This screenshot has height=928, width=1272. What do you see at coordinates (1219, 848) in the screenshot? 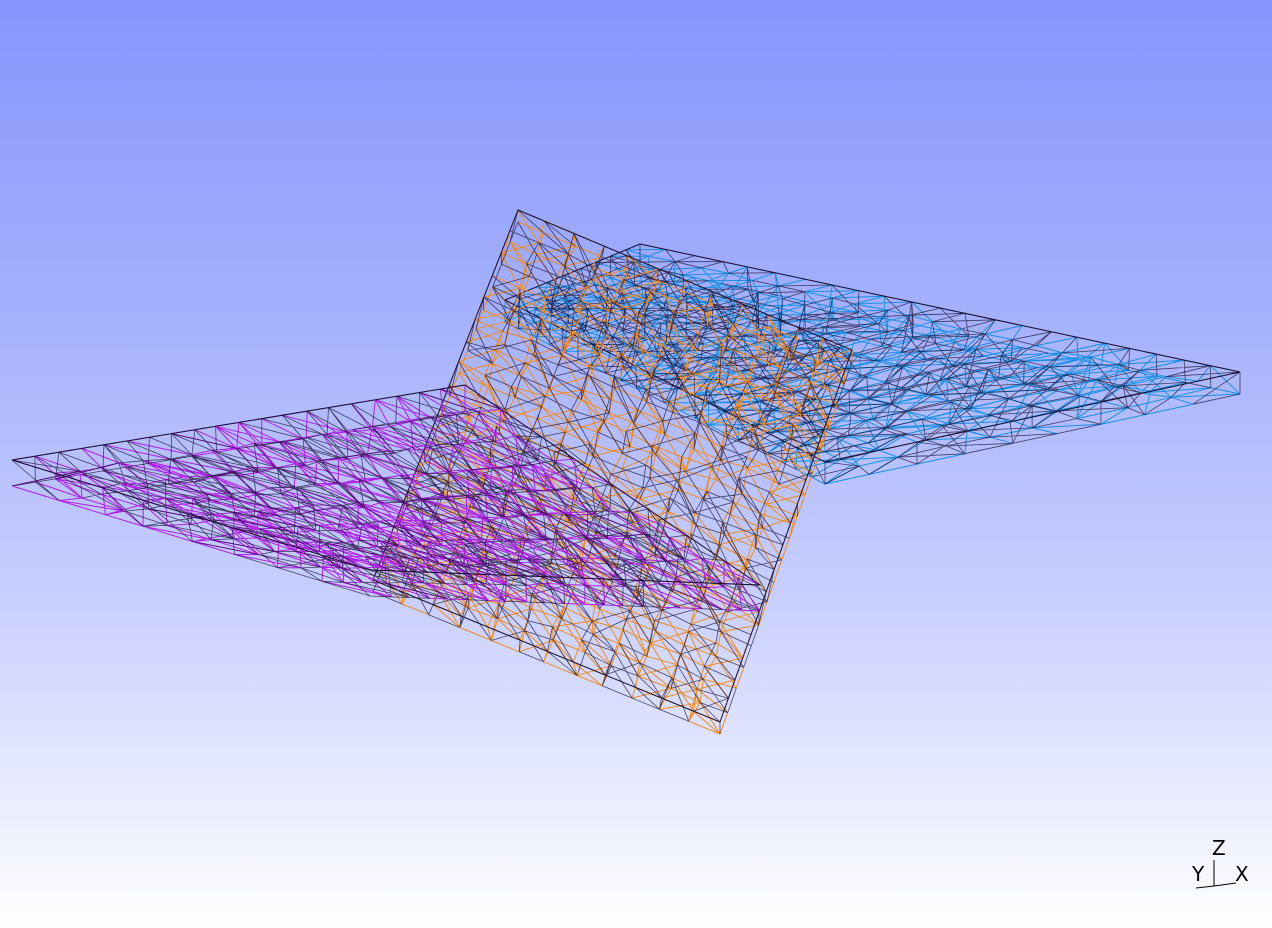
I see `axis-z-label: Z` at bounding box center [1219, 848].